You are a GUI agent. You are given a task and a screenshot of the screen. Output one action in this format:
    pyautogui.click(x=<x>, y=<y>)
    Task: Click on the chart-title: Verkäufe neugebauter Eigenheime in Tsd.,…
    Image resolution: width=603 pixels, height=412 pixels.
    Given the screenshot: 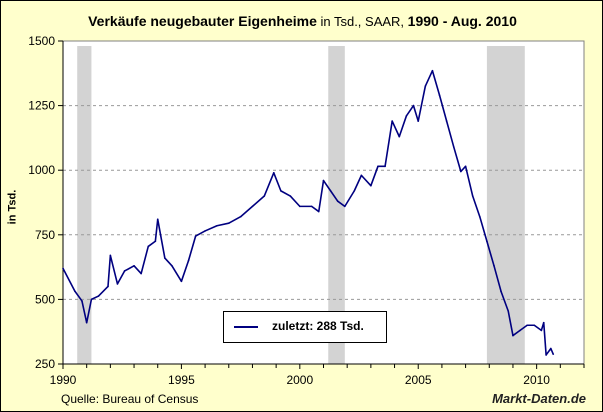 What is the action you would take?
    pyautogui.click(x=301, y=21)
    